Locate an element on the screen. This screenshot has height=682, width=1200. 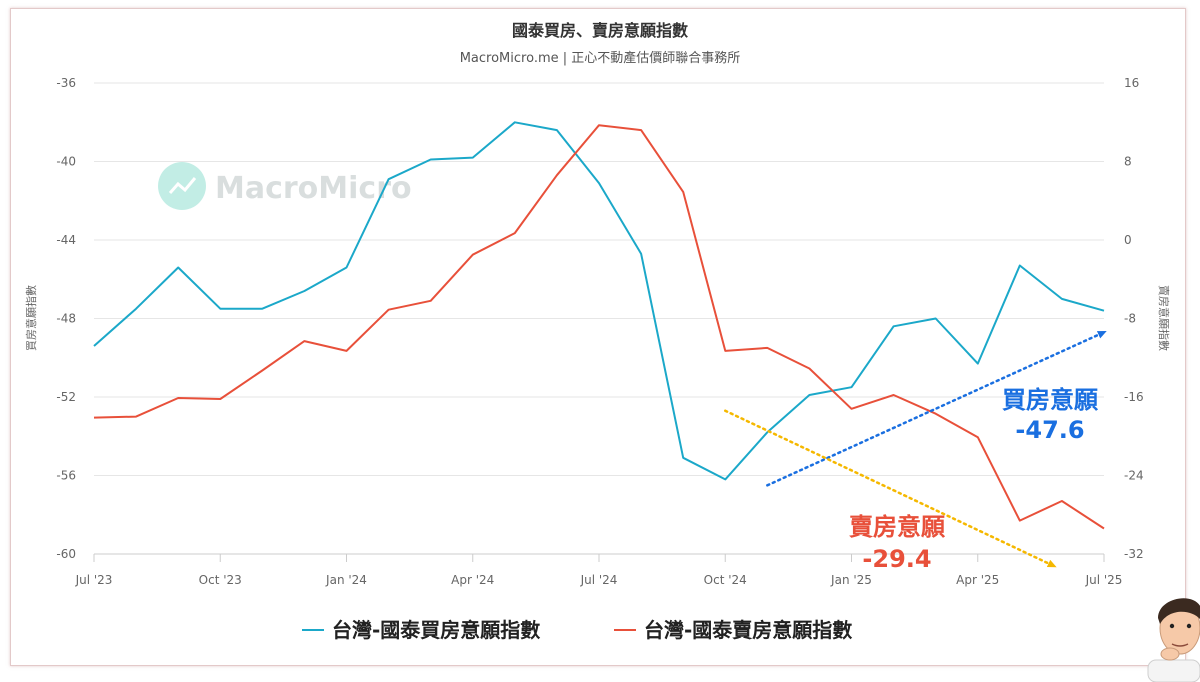
x-tick-label: Oct '24 is located at coordinates (725, 580).